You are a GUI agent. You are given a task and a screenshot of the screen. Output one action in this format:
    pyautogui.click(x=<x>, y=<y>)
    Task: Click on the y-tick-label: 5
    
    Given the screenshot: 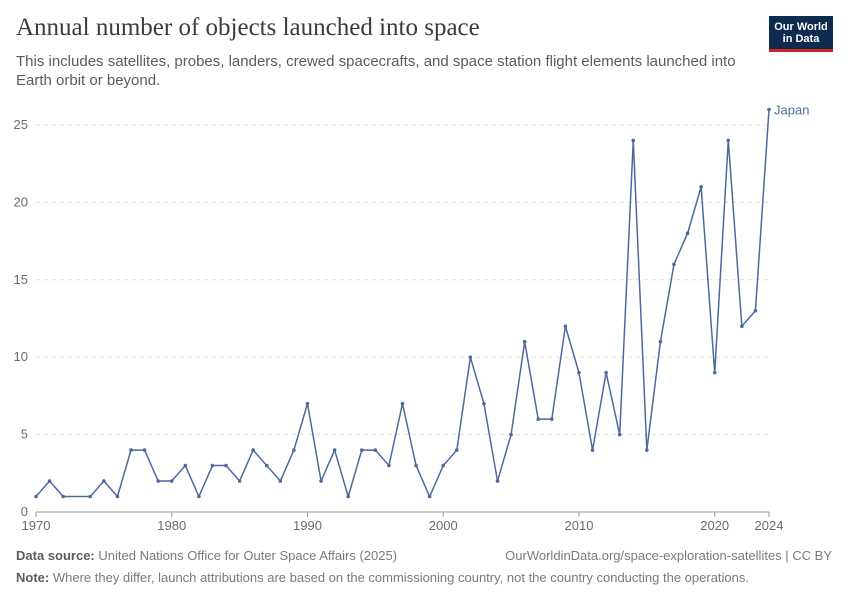 What is the action you would take?
    pyautogui.click(x=24, y=434)
    